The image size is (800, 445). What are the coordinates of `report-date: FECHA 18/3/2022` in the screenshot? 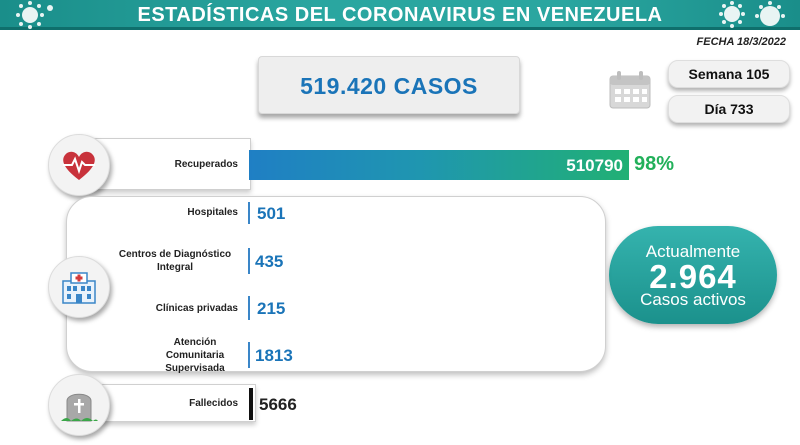 It's located at (741, 42).